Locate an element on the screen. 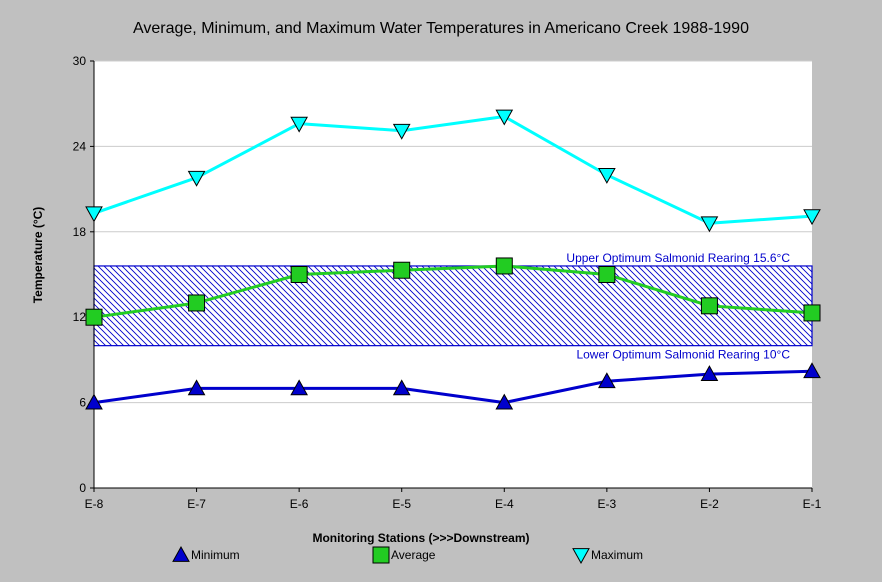  legend-item-average: Average is located at coordinates (404, 555).